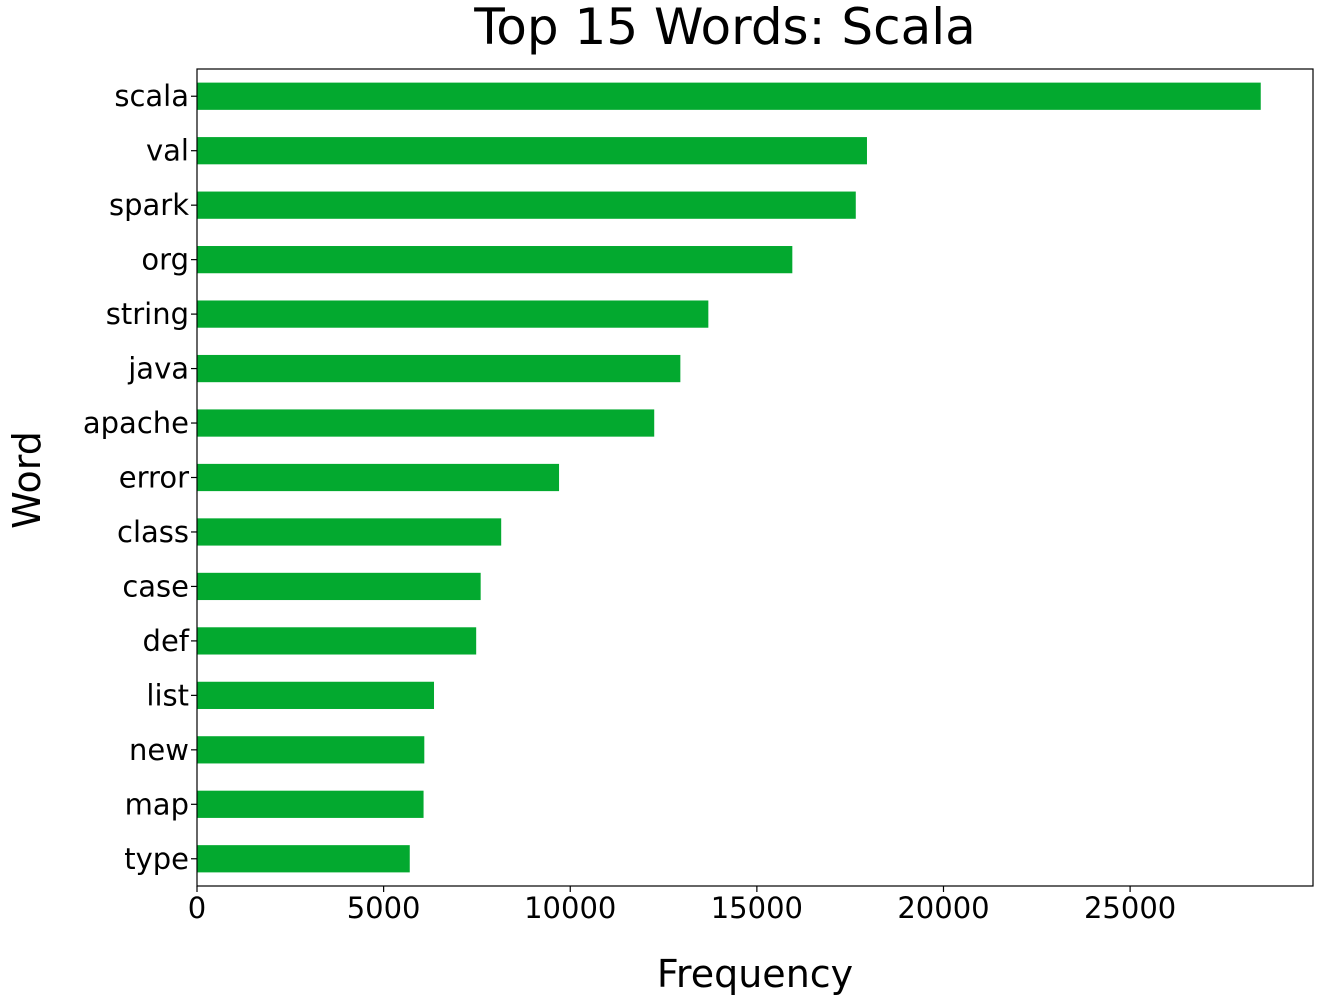 The width and height of the screenshot is (1323, 1001). Describe the element at coordinates (310, 804) in the screenshot. I see `bar-map` at that location.